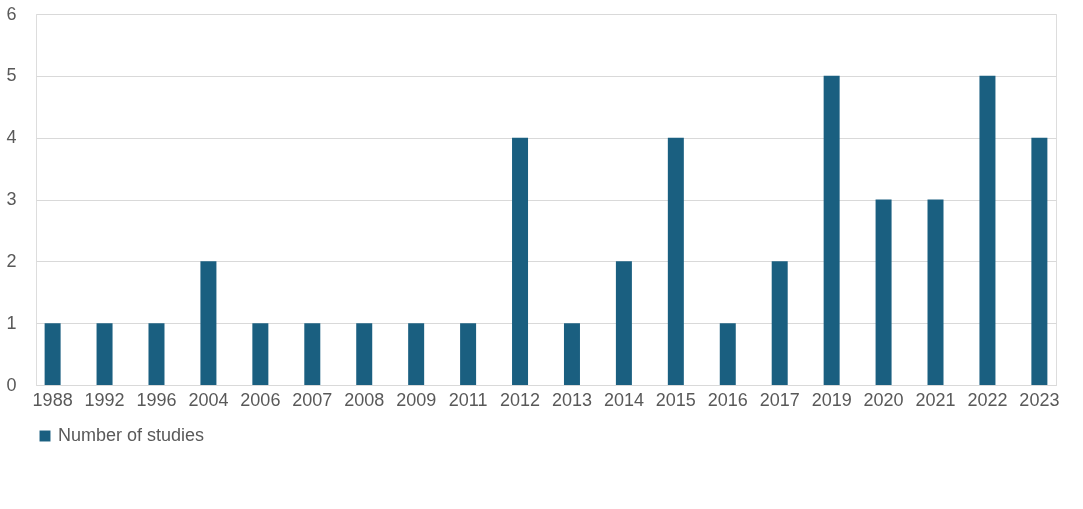  What do you see at coordinates (364, 399) in the screenshot?
I see `x-tick-label: 2008` at bounding box center [364, 399].